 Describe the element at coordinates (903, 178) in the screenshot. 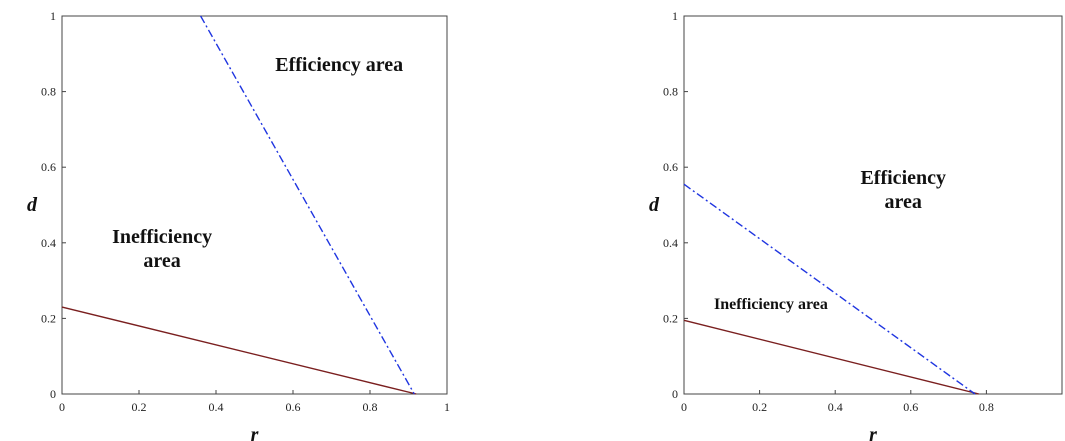

I see `area-annotation-line: Efficiency` at that location.